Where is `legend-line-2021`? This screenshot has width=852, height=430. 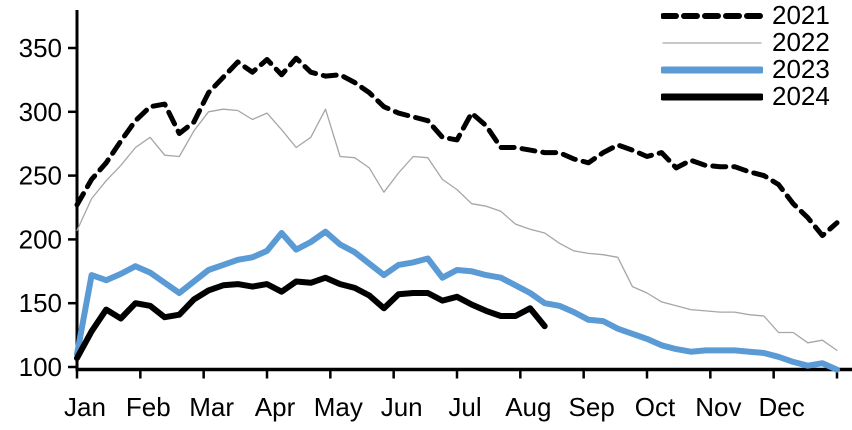 legend-line-2021 is located at coordinates (712, 15).